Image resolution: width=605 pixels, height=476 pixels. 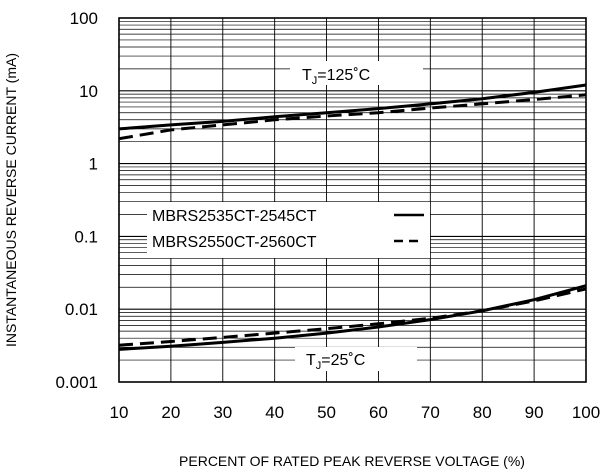 What do you see at coordinates (274, 412) in the screenshot?
I see `x-tick-label: 40` at bounding box center [274, 412].